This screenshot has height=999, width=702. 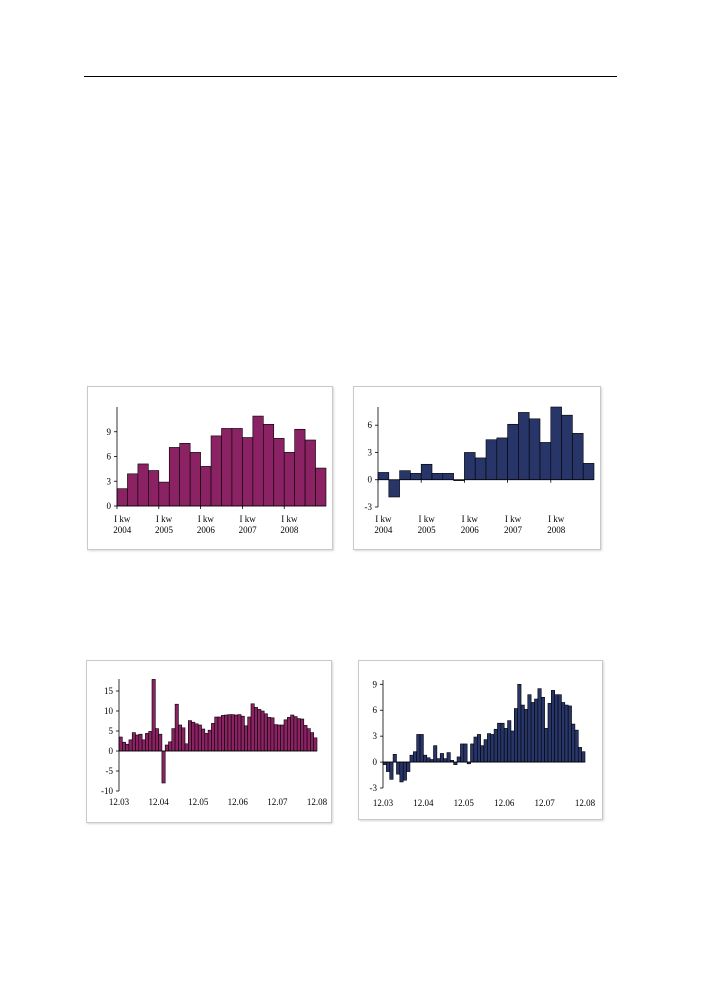 I want to click on x-tick-label-year: 2004, so click(x=122, y=530).